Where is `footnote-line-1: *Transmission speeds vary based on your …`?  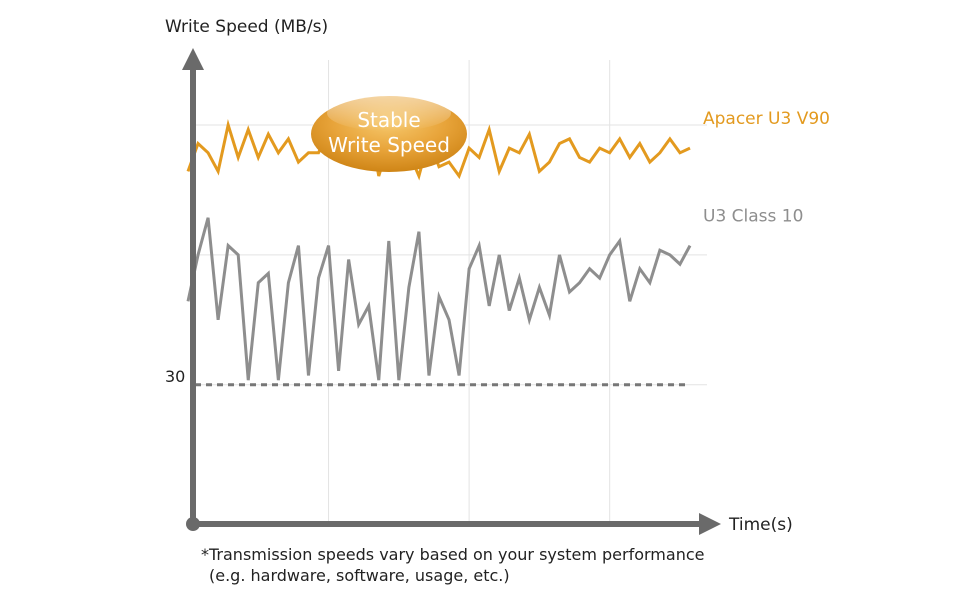
footnote-line-1: *Transmission speeds vary based on your … is located at coordinates (452, 554).